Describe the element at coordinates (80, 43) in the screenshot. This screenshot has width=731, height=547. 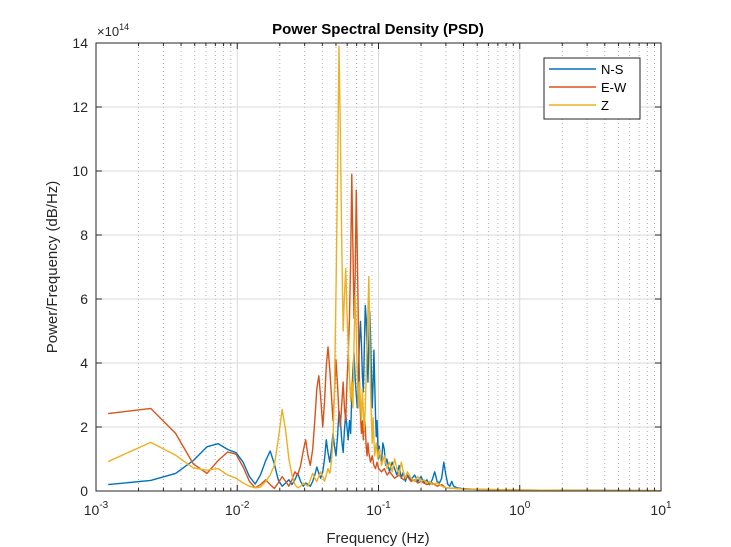
I see `y-tick-label: 14` at that location.